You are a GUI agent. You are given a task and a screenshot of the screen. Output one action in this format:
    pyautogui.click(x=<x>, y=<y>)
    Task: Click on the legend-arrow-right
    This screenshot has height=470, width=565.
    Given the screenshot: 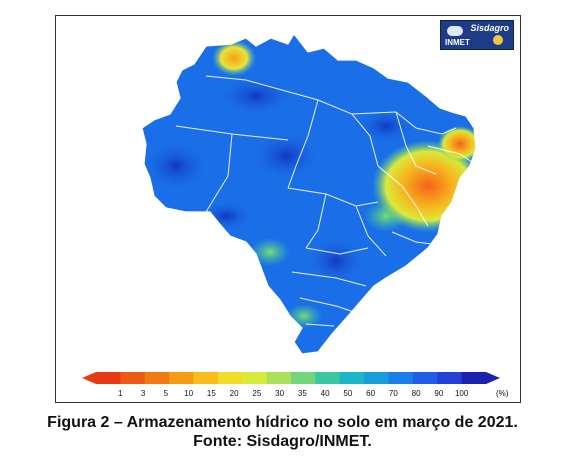 What is the action you would take?
    pyautogui.click(x=493, y=378)
    